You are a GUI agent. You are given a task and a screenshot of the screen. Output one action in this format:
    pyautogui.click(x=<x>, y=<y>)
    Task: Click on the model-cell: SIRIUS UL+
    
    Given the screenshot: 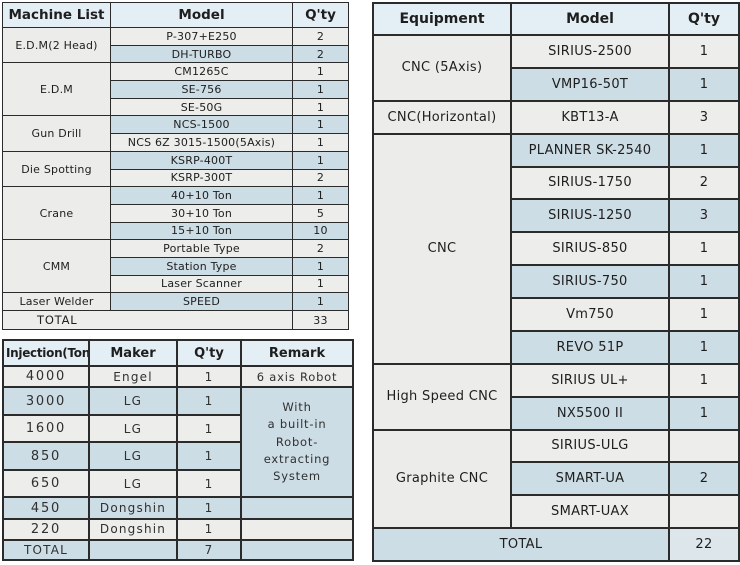 What is the action you would take?
    pyautogui.click(x=590, y=380)
    